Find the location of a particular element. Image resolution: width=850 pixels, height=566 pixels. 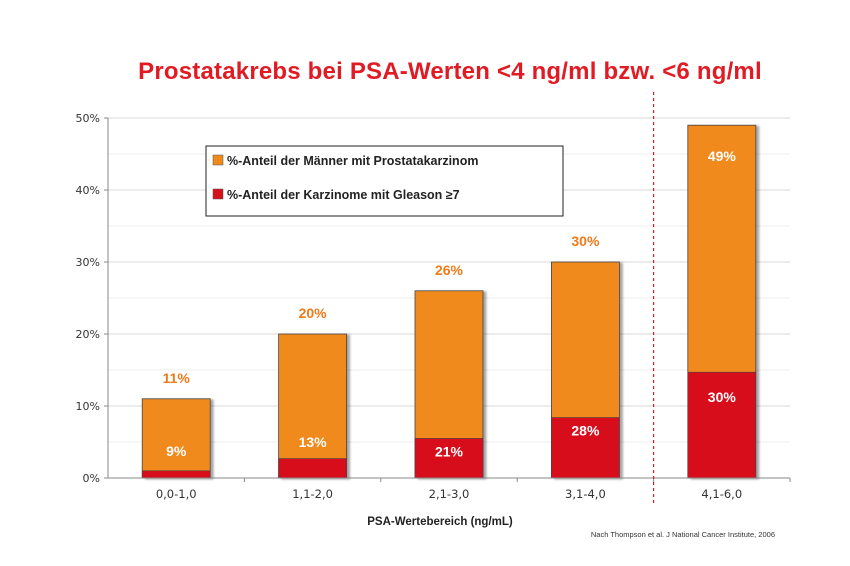

legend-swatch-orange is located at coordinates (218, 160).